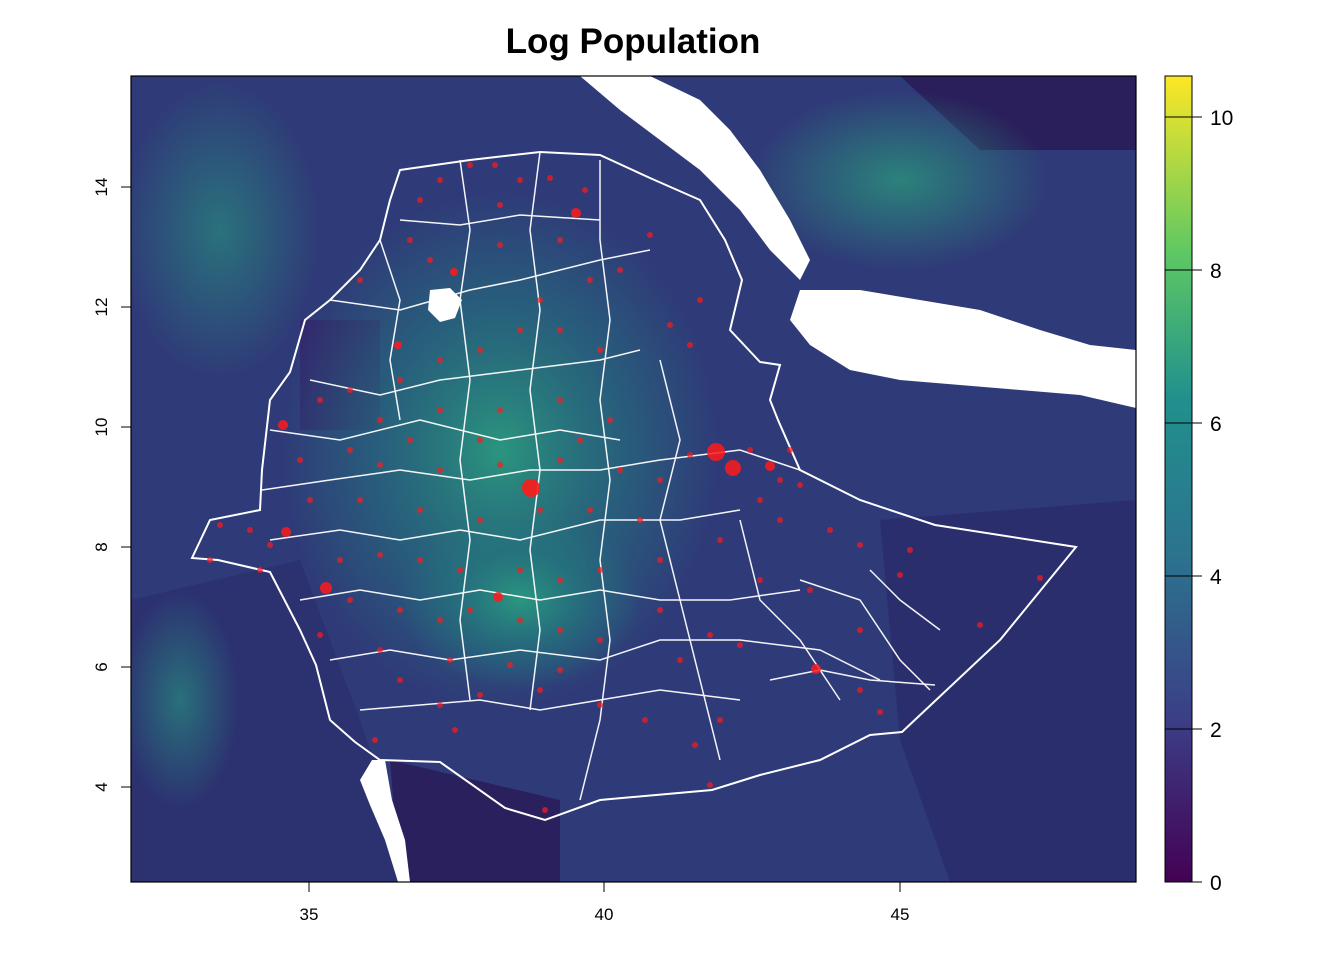  Describe the element at coordinates (900, 914) in the screenshot. I see `x-tick-label: 45` at that location.